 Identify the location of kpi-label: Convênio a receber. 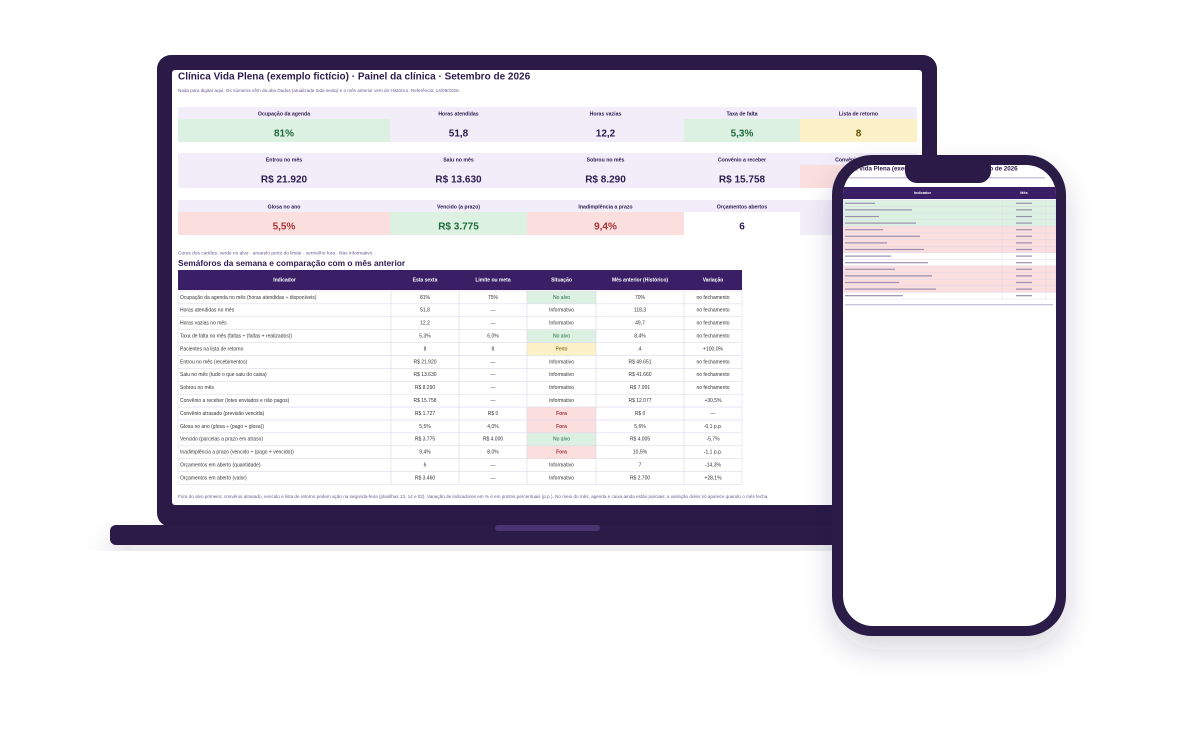
(742, 160).